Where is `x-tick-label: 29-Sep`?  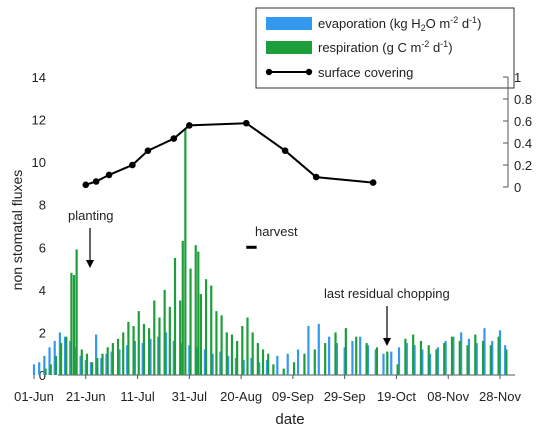 x-tick-label: 29-Sep is located at coordinates (345, 396).